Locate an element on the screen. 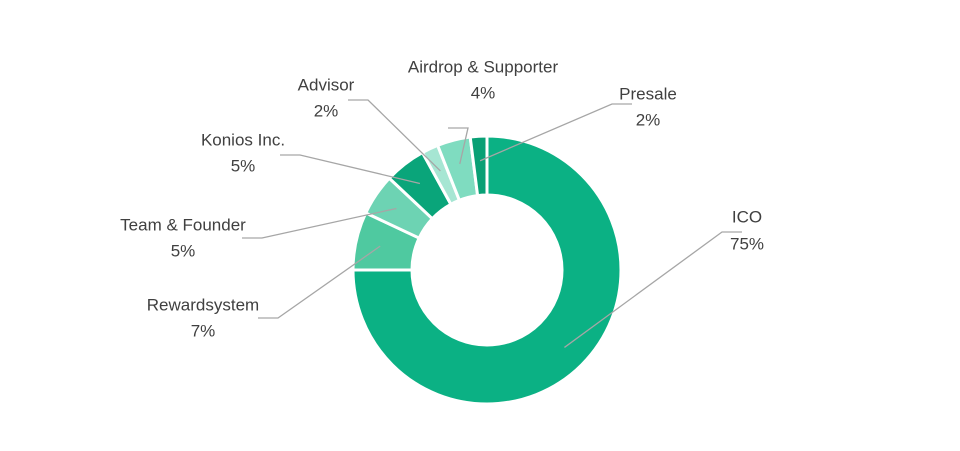  slice-value-label: 7% is located at coordinates (203, 330).